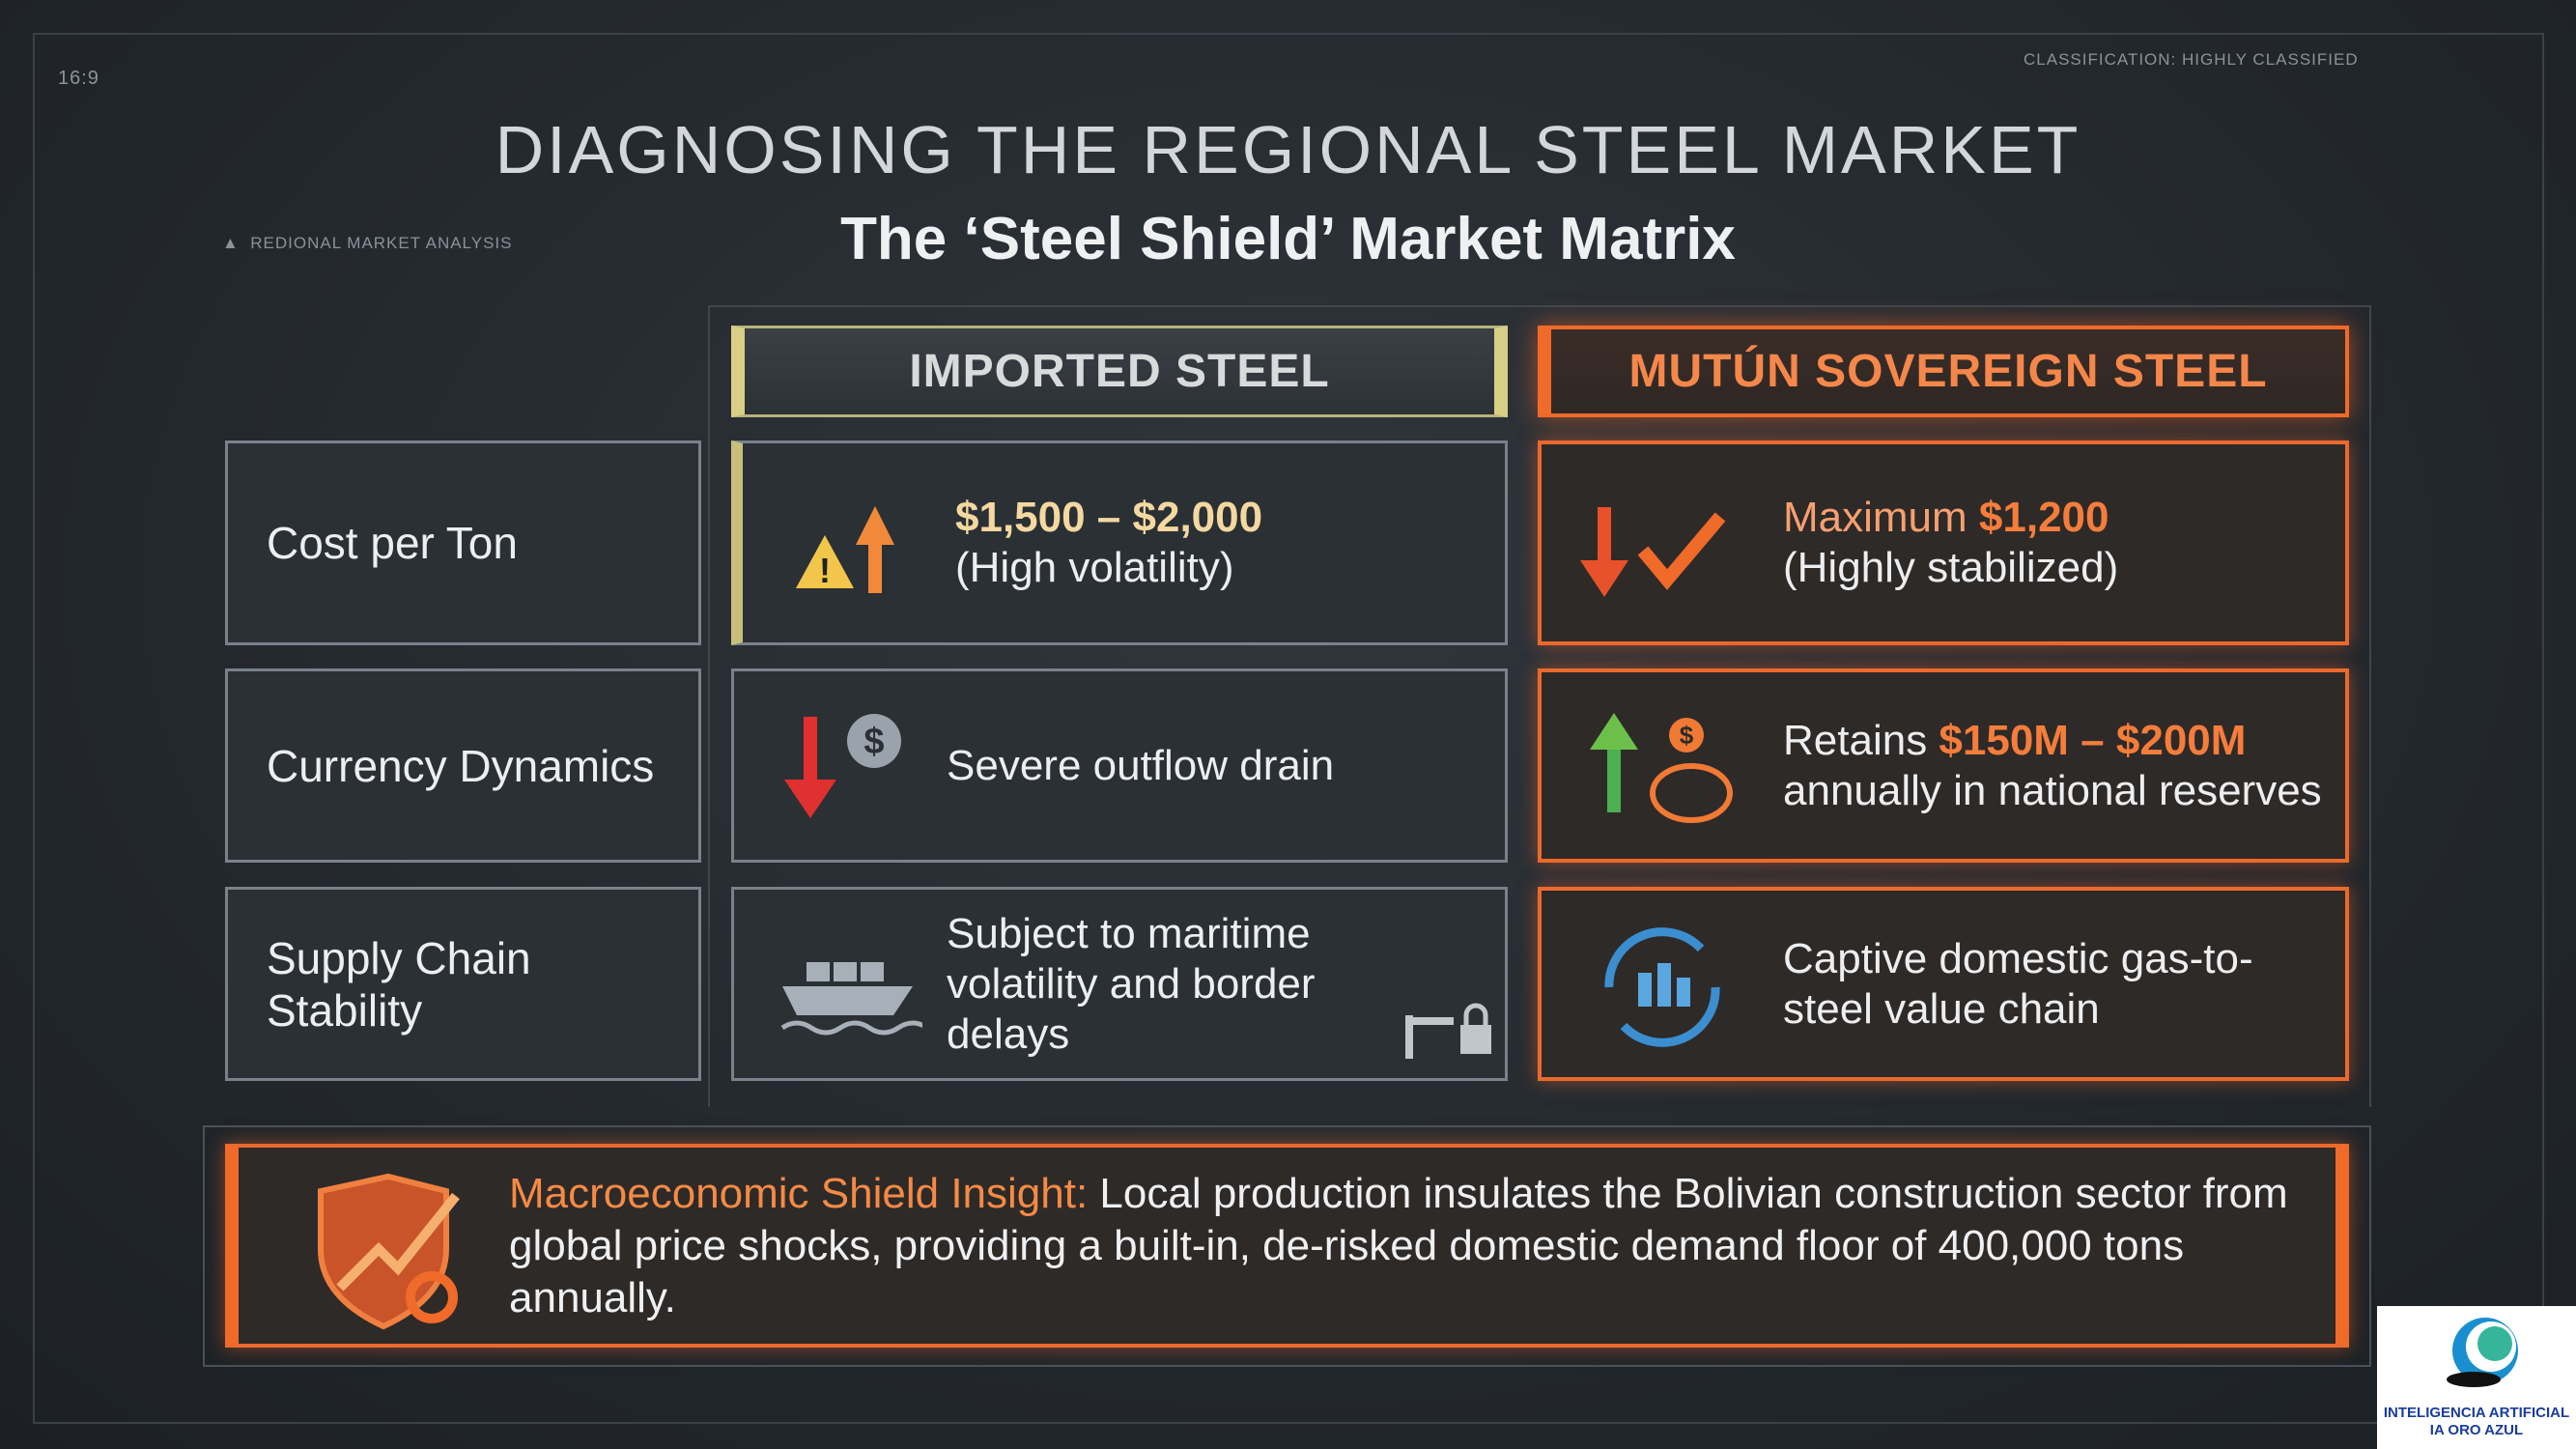 This screenshot has width=2576, height=1449. Describe the element at coordinates (851, 999) in the screenshot. I see `ship-icon` at that location.